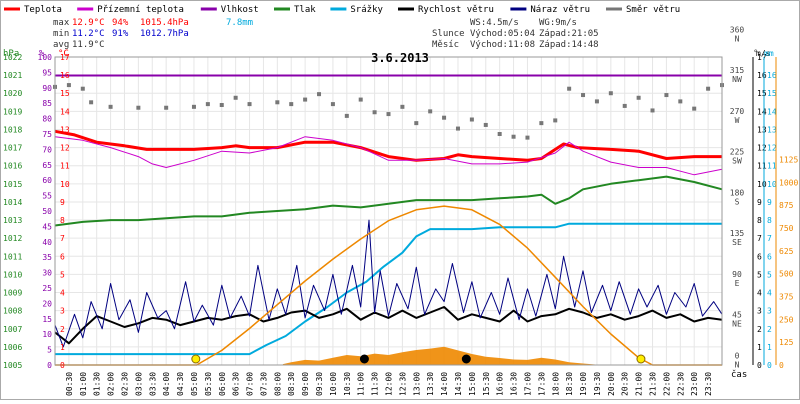 Image resolution: width=800 pixels, height=404 pixels. What do you see at coordinates (250, 384) in the screenshot?
I see `x-tick-label: 07:00` at bounding box center [250, 384].